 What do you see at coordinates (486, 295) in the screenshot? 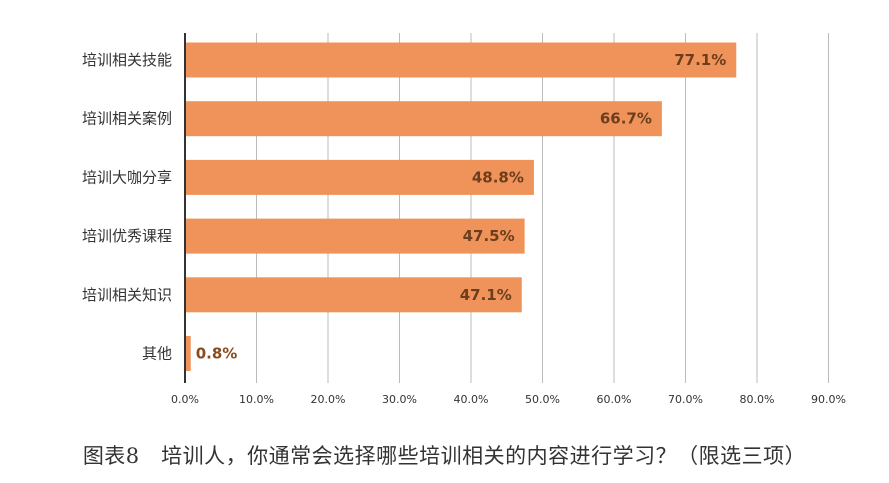
I see `data-label: 47.1%` at bounding box center [486, 295].